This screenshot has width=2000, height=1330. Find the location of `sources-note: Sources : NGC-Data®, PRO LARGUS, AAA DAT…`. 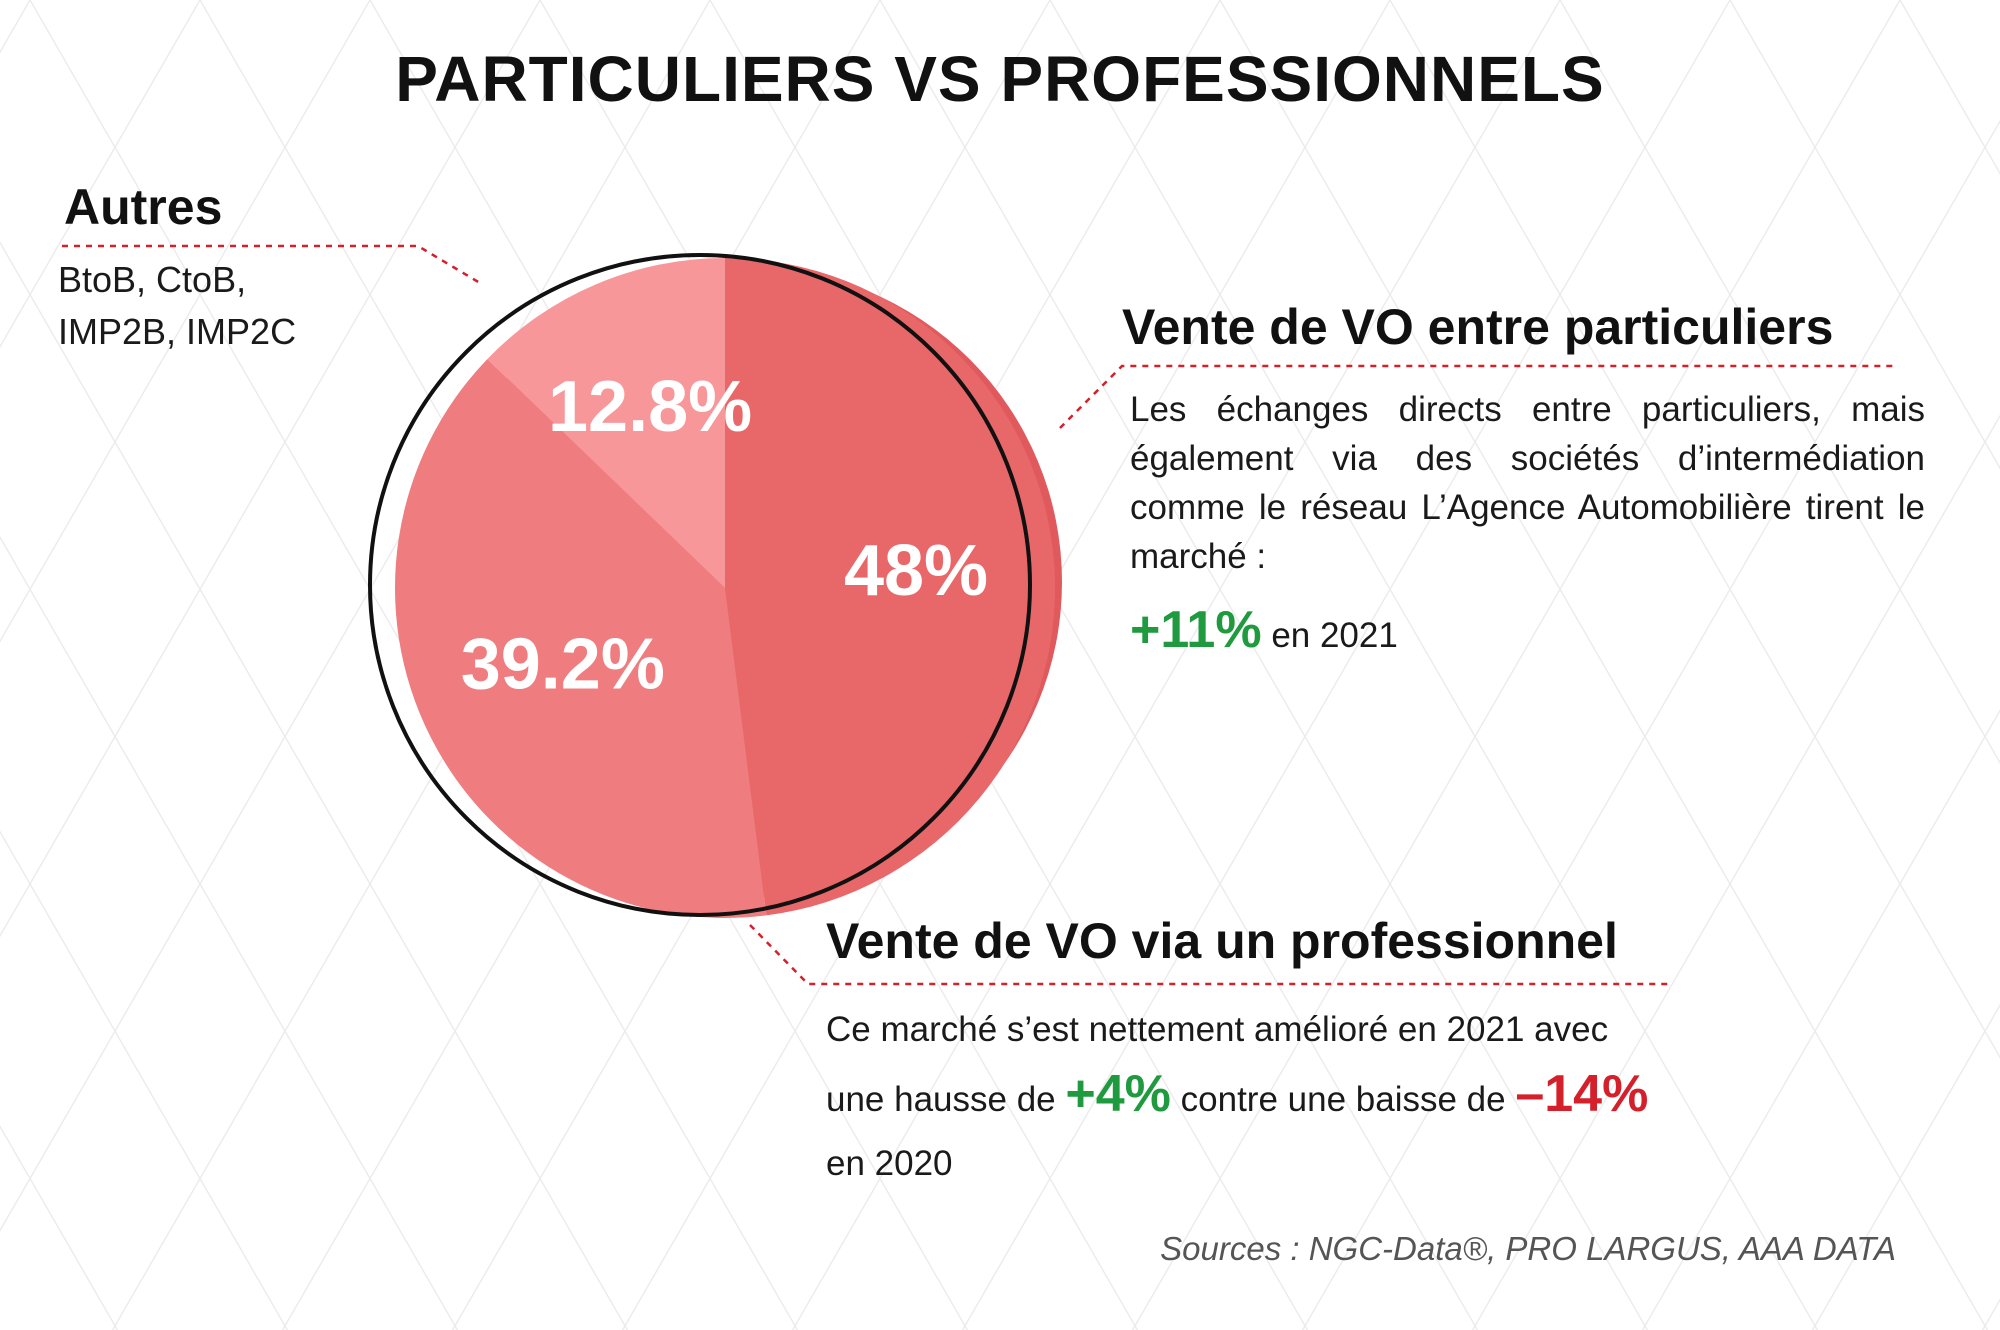

sources-note: Sources : NGC-Data®, PRO LARGUS, AAA DAT… is located at coordinates (1528, 1248).